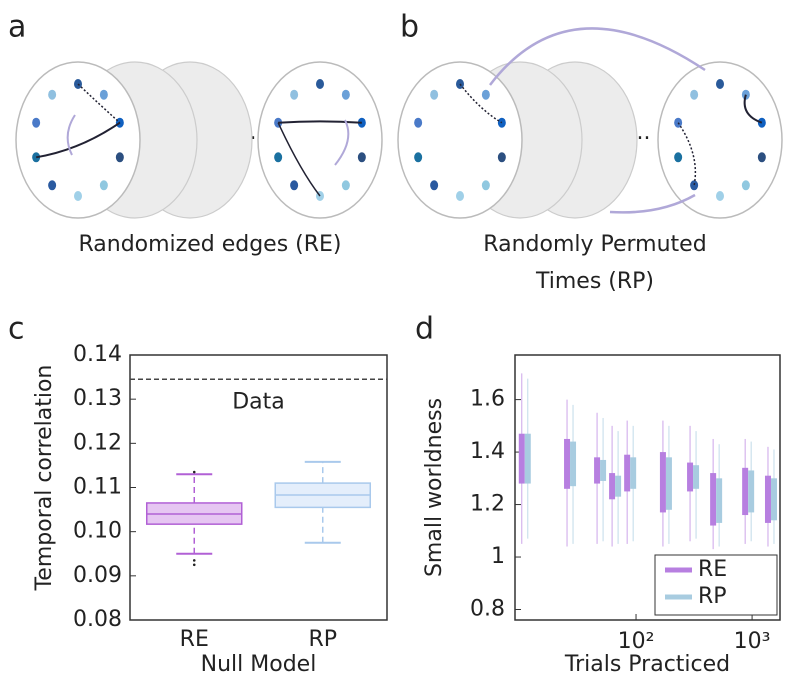 The height and width of the screenshot is (691, 796). Describe the element at coordinates (487, 451) in the screenshot. I see `y-tick-label: 1.4` at that location.